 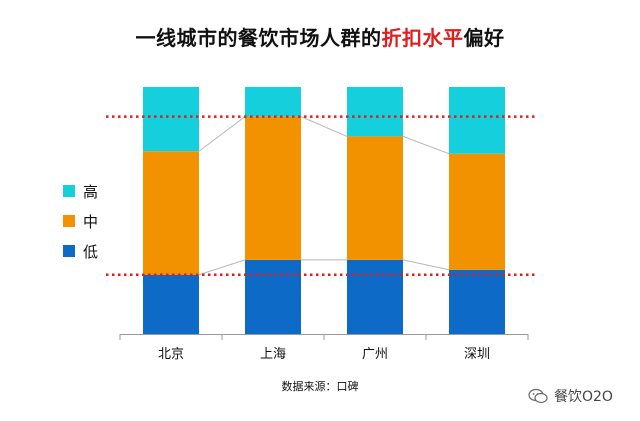 What do you see at coordinates (375, 354) in the screenshot?
I see `x-tick-label-2: 广州` at bounding box center [375, 354].